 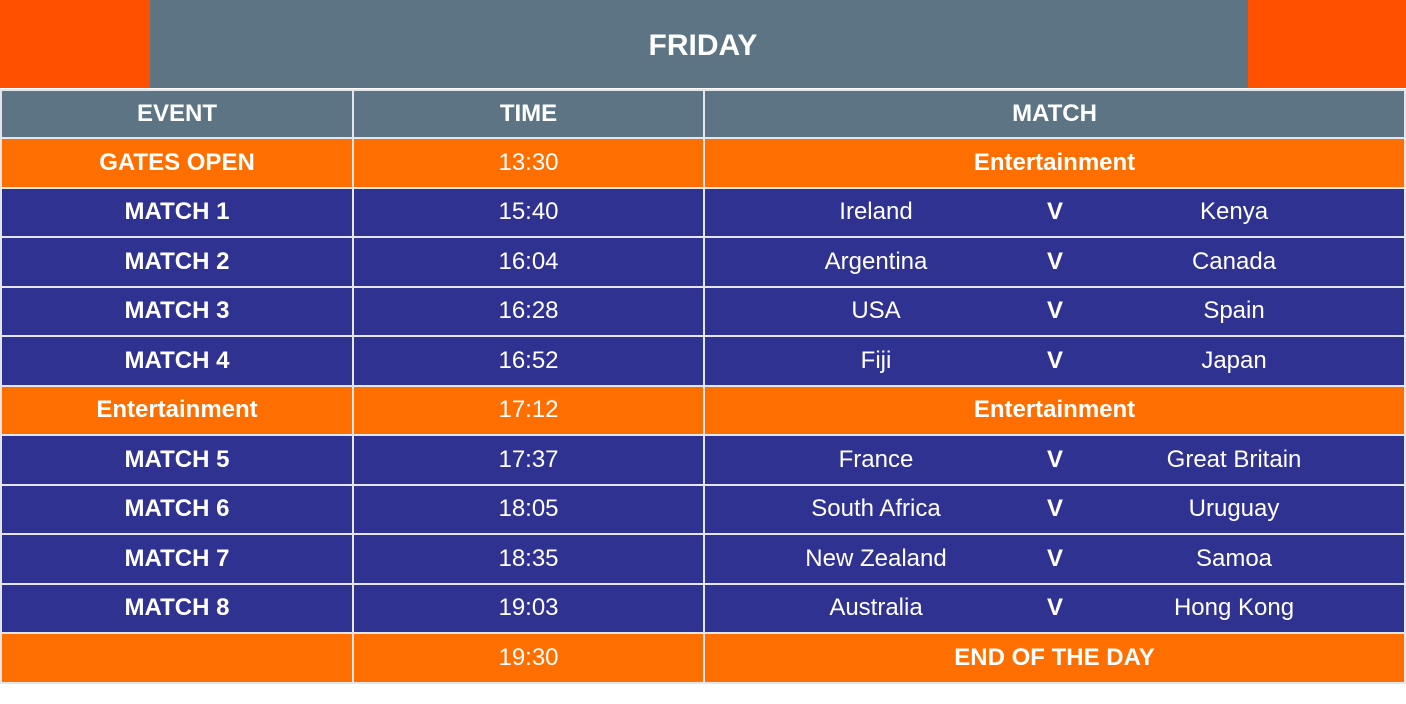 I want to click on time-cell: 17:37, so click(x=528, y=460).